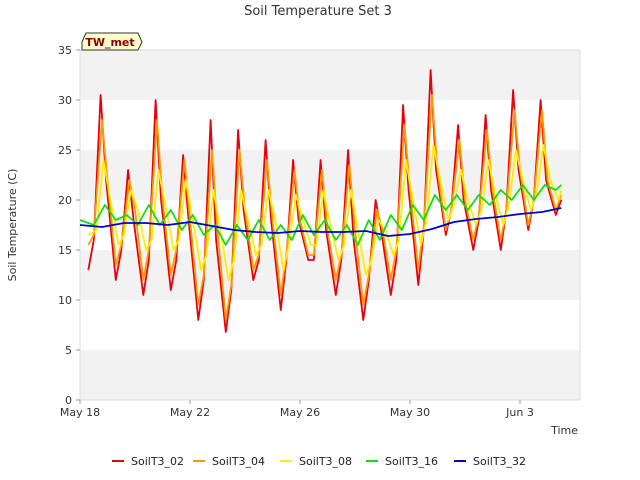  Describe the element at coordinates (65, 250) in the screenshot. I see `y-tick-label: 15` at that location.